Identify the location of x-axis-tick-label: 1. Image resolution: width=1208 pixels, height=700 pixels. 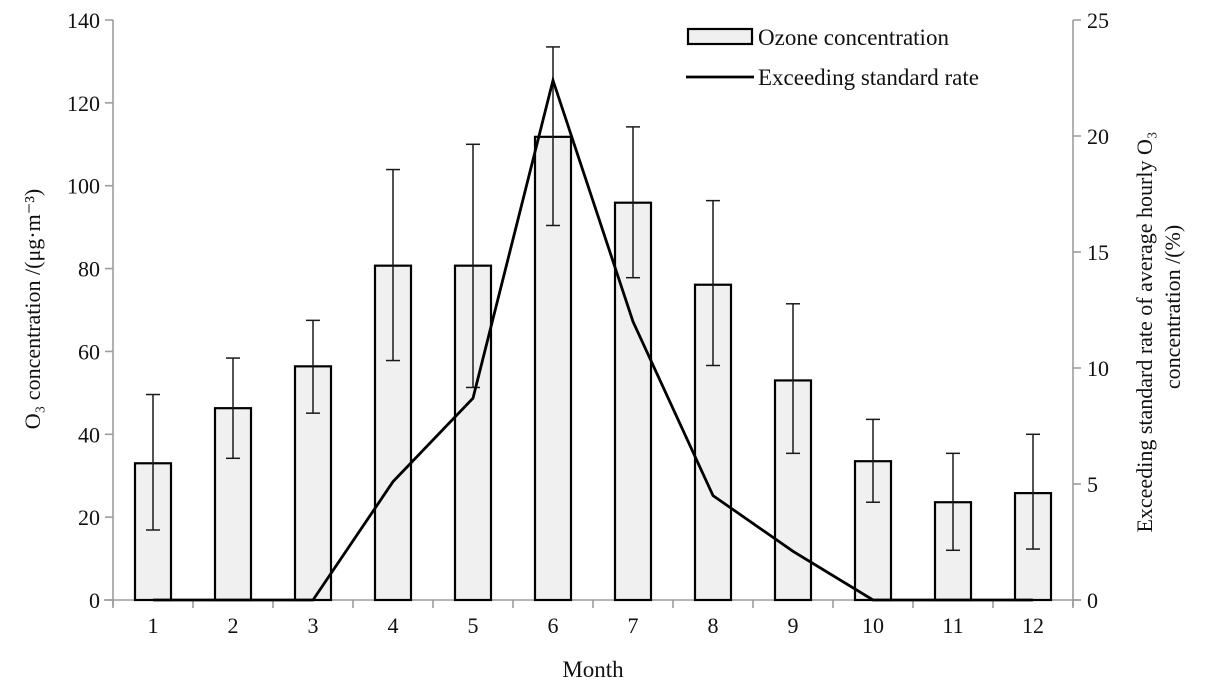
(153, 625).